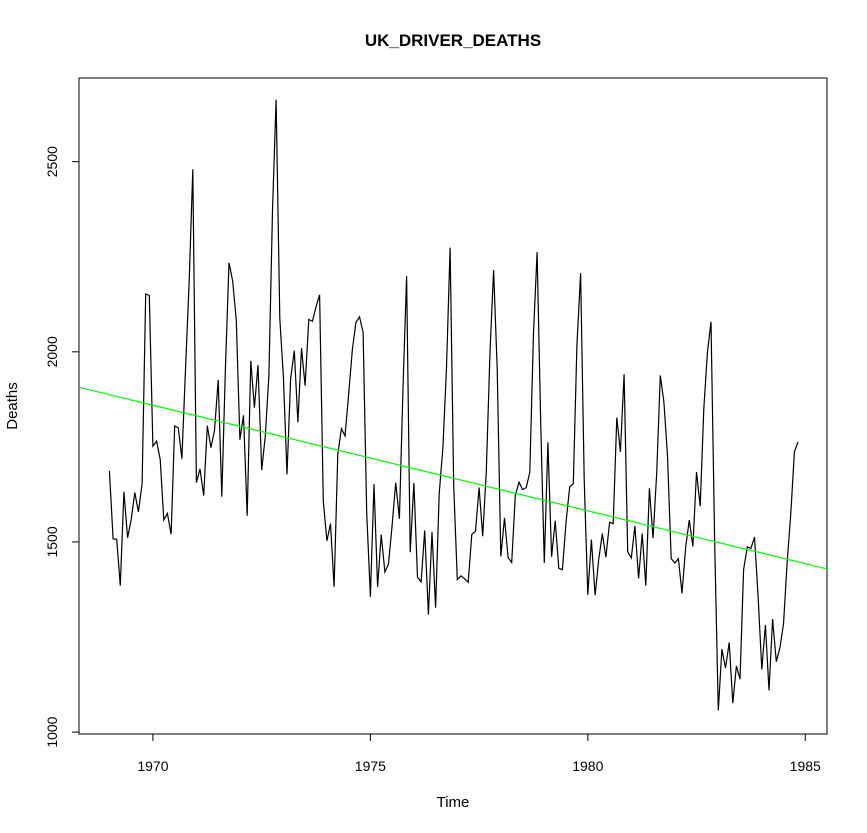 This screenshot has height=833, width=867. Describe the element at coordinates (52, 731) in the screenshot. I see `y-tick-label: 1000` at that location.